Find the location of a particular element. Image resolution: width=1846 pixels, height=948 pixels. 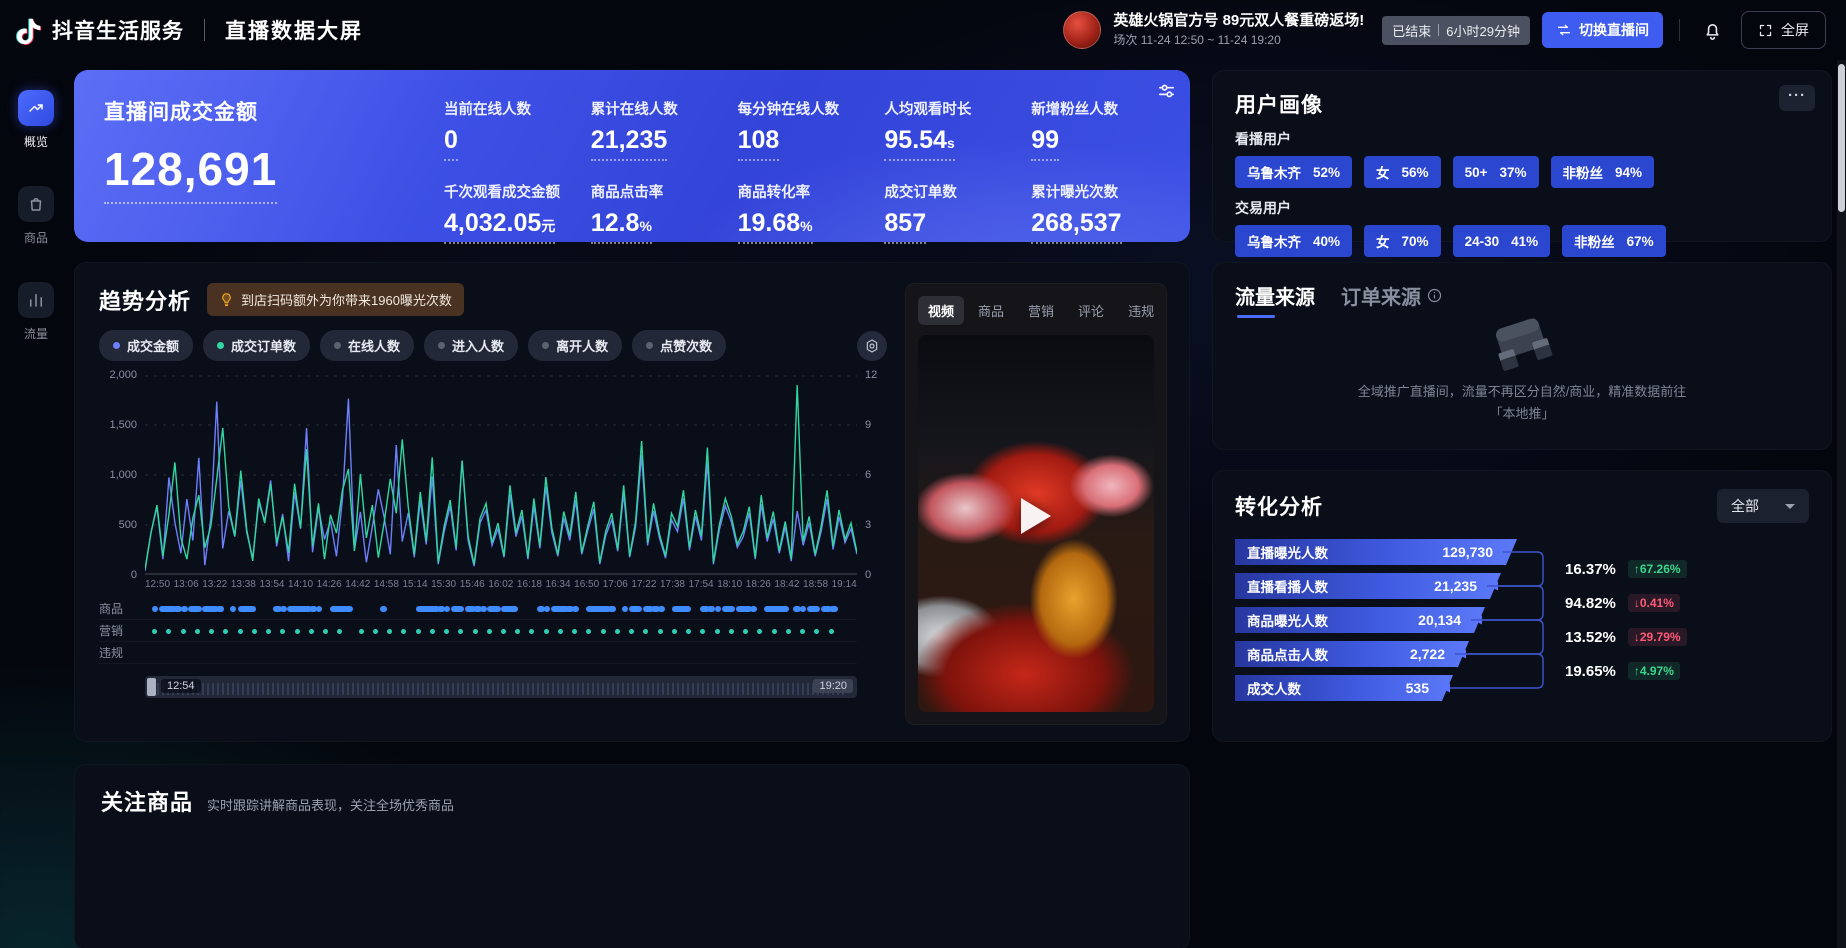

scrubber-left-handle is located at coordinates (151, 687).